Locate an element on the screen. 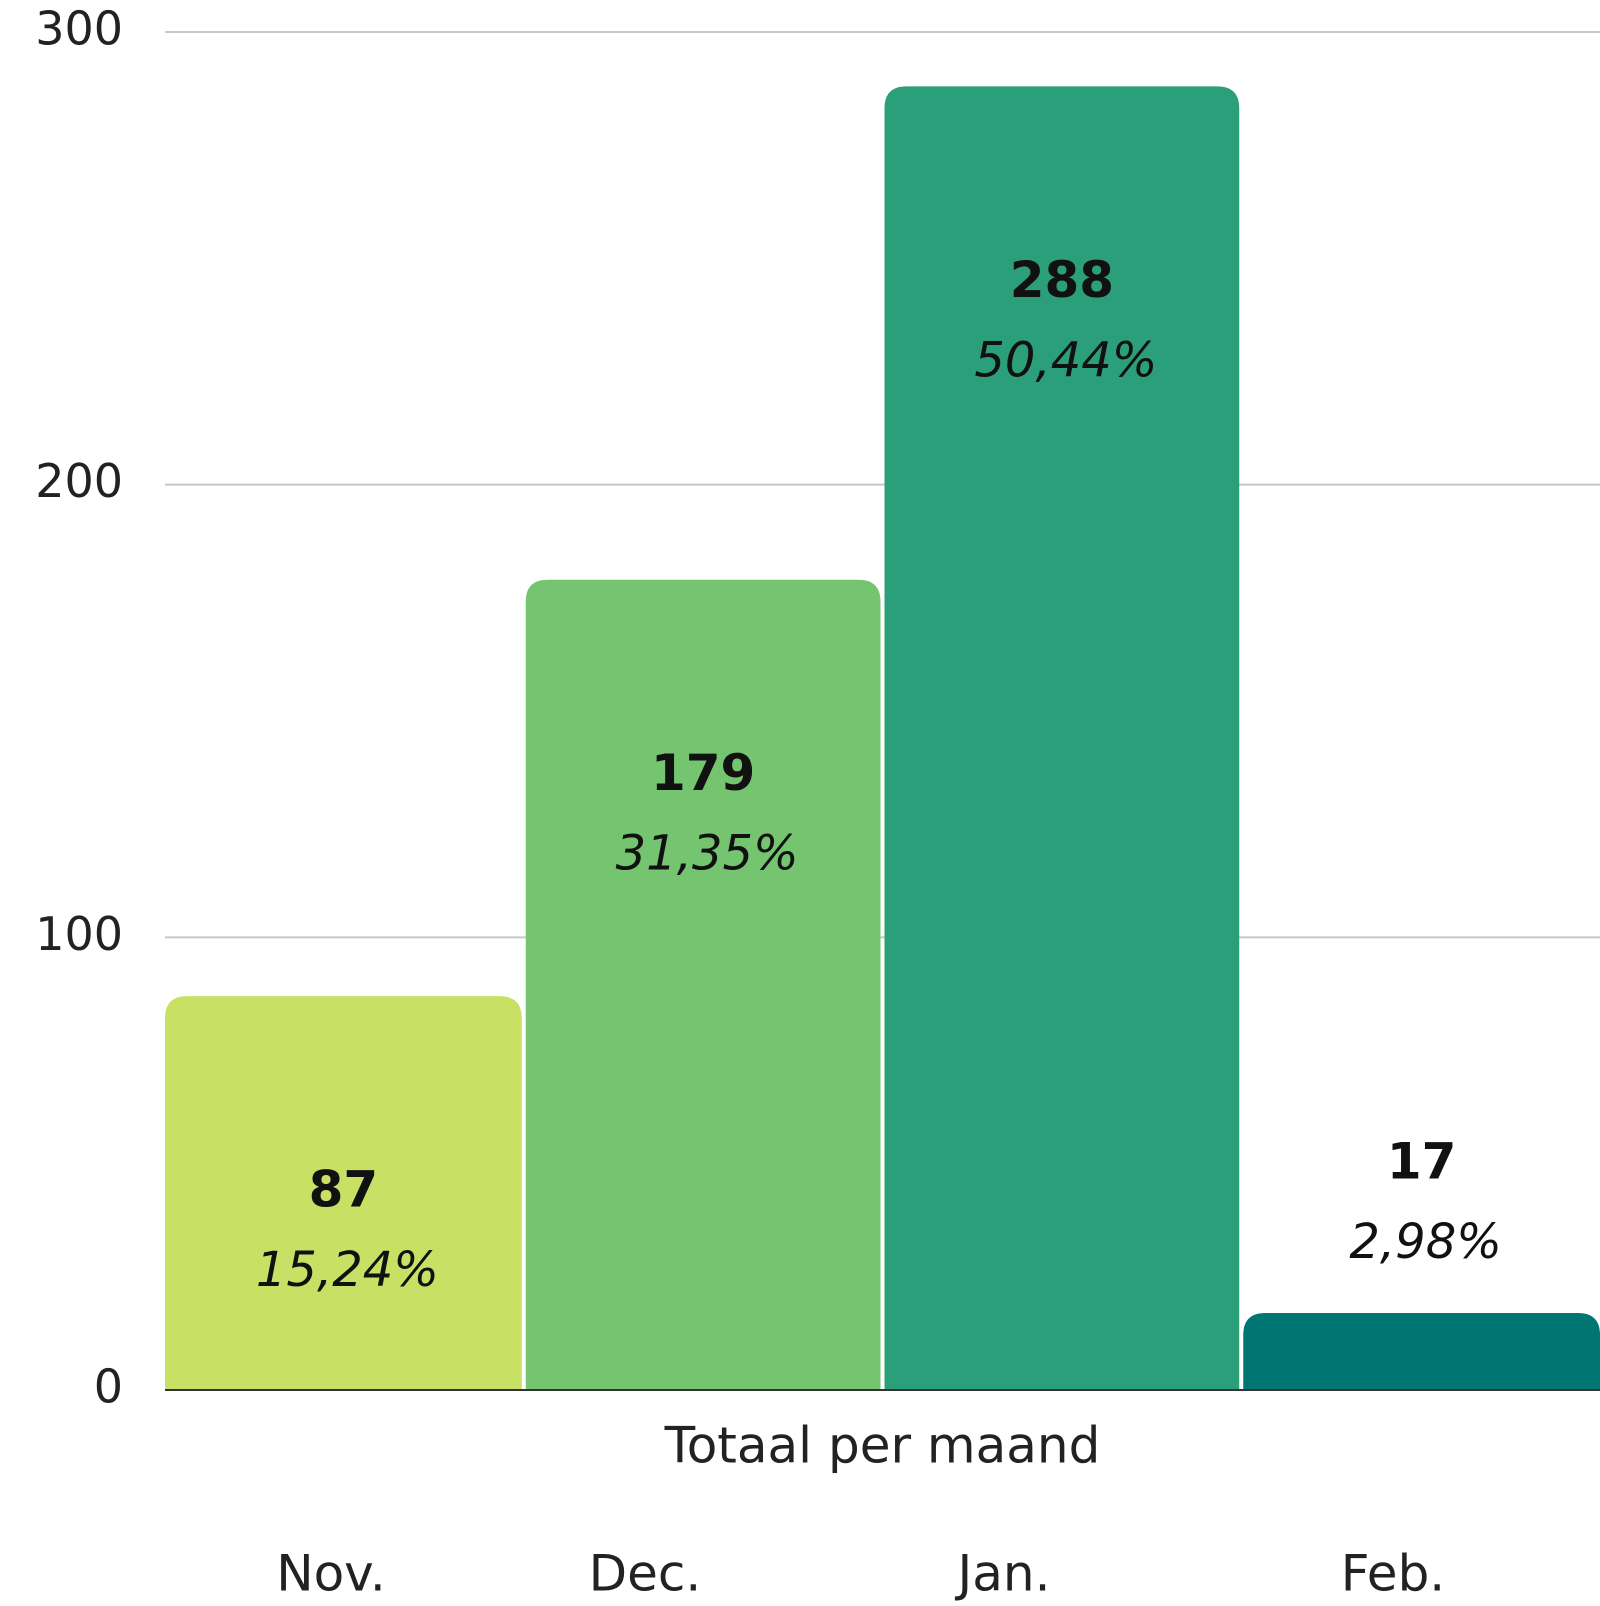  y-tick-label: 100 is located at coordinates (79, 934).